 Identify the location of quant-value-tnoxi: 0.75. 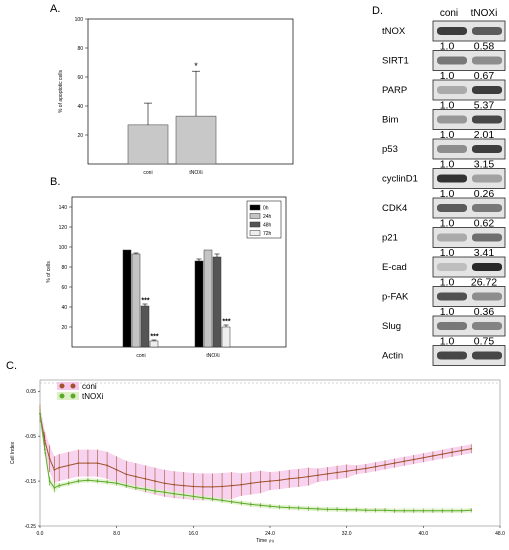
(484, 342).